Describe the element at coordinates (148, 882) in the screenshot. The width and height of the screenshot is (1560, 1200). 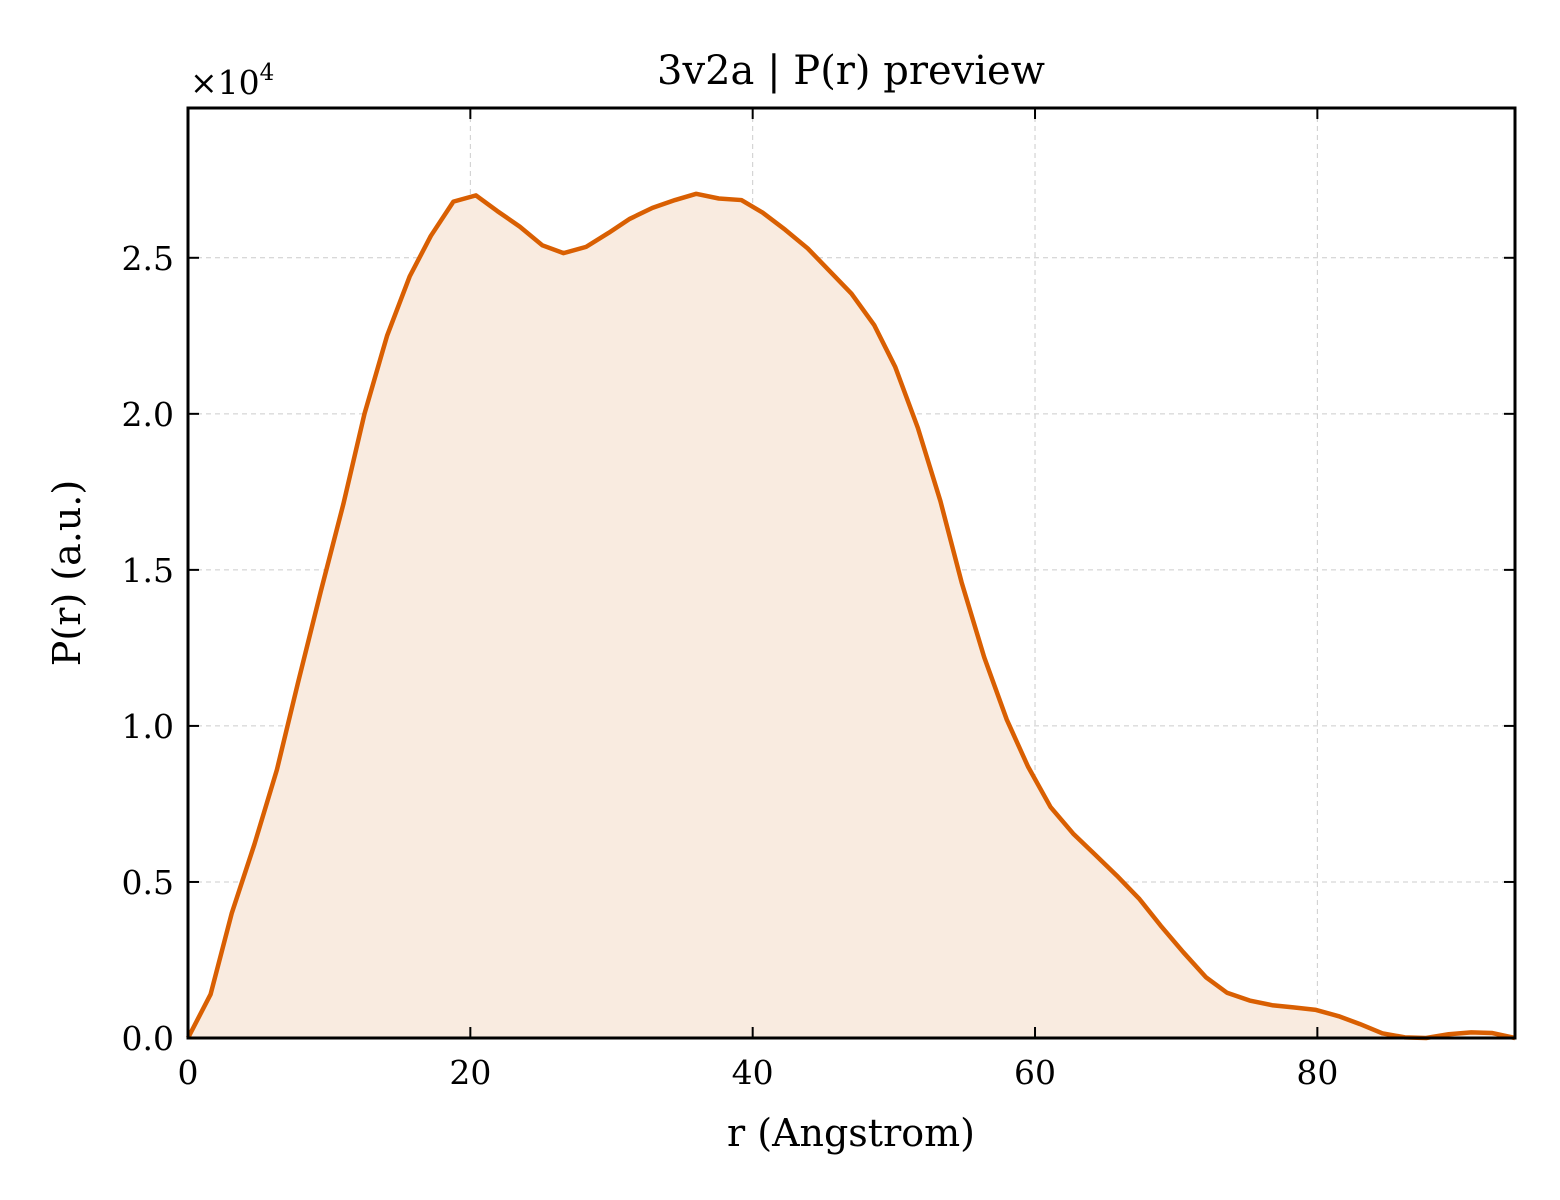
I see `y-tick-label: 0.5` at that location.